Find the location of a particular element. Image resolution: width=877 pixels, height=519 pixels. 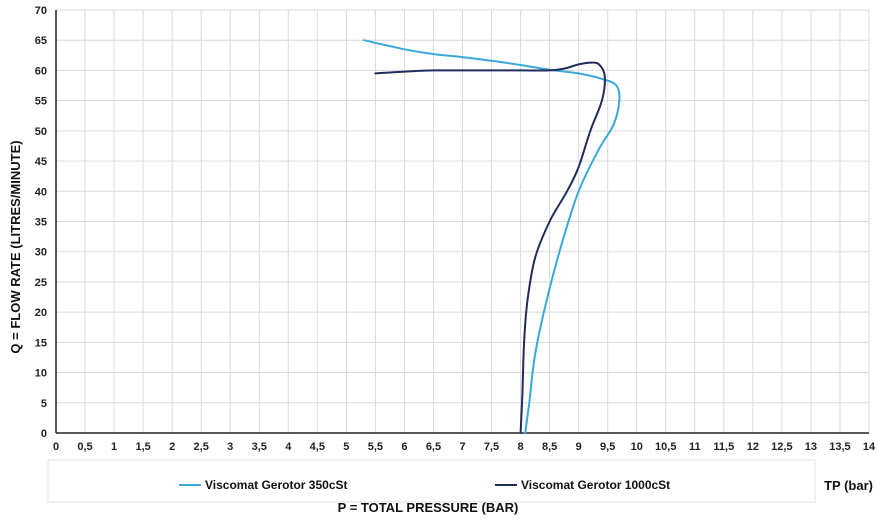

x-tick-label: 9 is located at coordinates (579, 447).